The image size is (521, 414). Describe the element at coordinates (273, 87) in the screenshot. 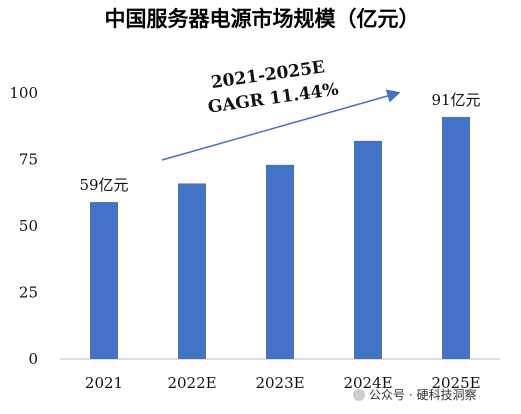

I see `growth-annotation: 2021-2025E GAGR 11.44%` at that location.